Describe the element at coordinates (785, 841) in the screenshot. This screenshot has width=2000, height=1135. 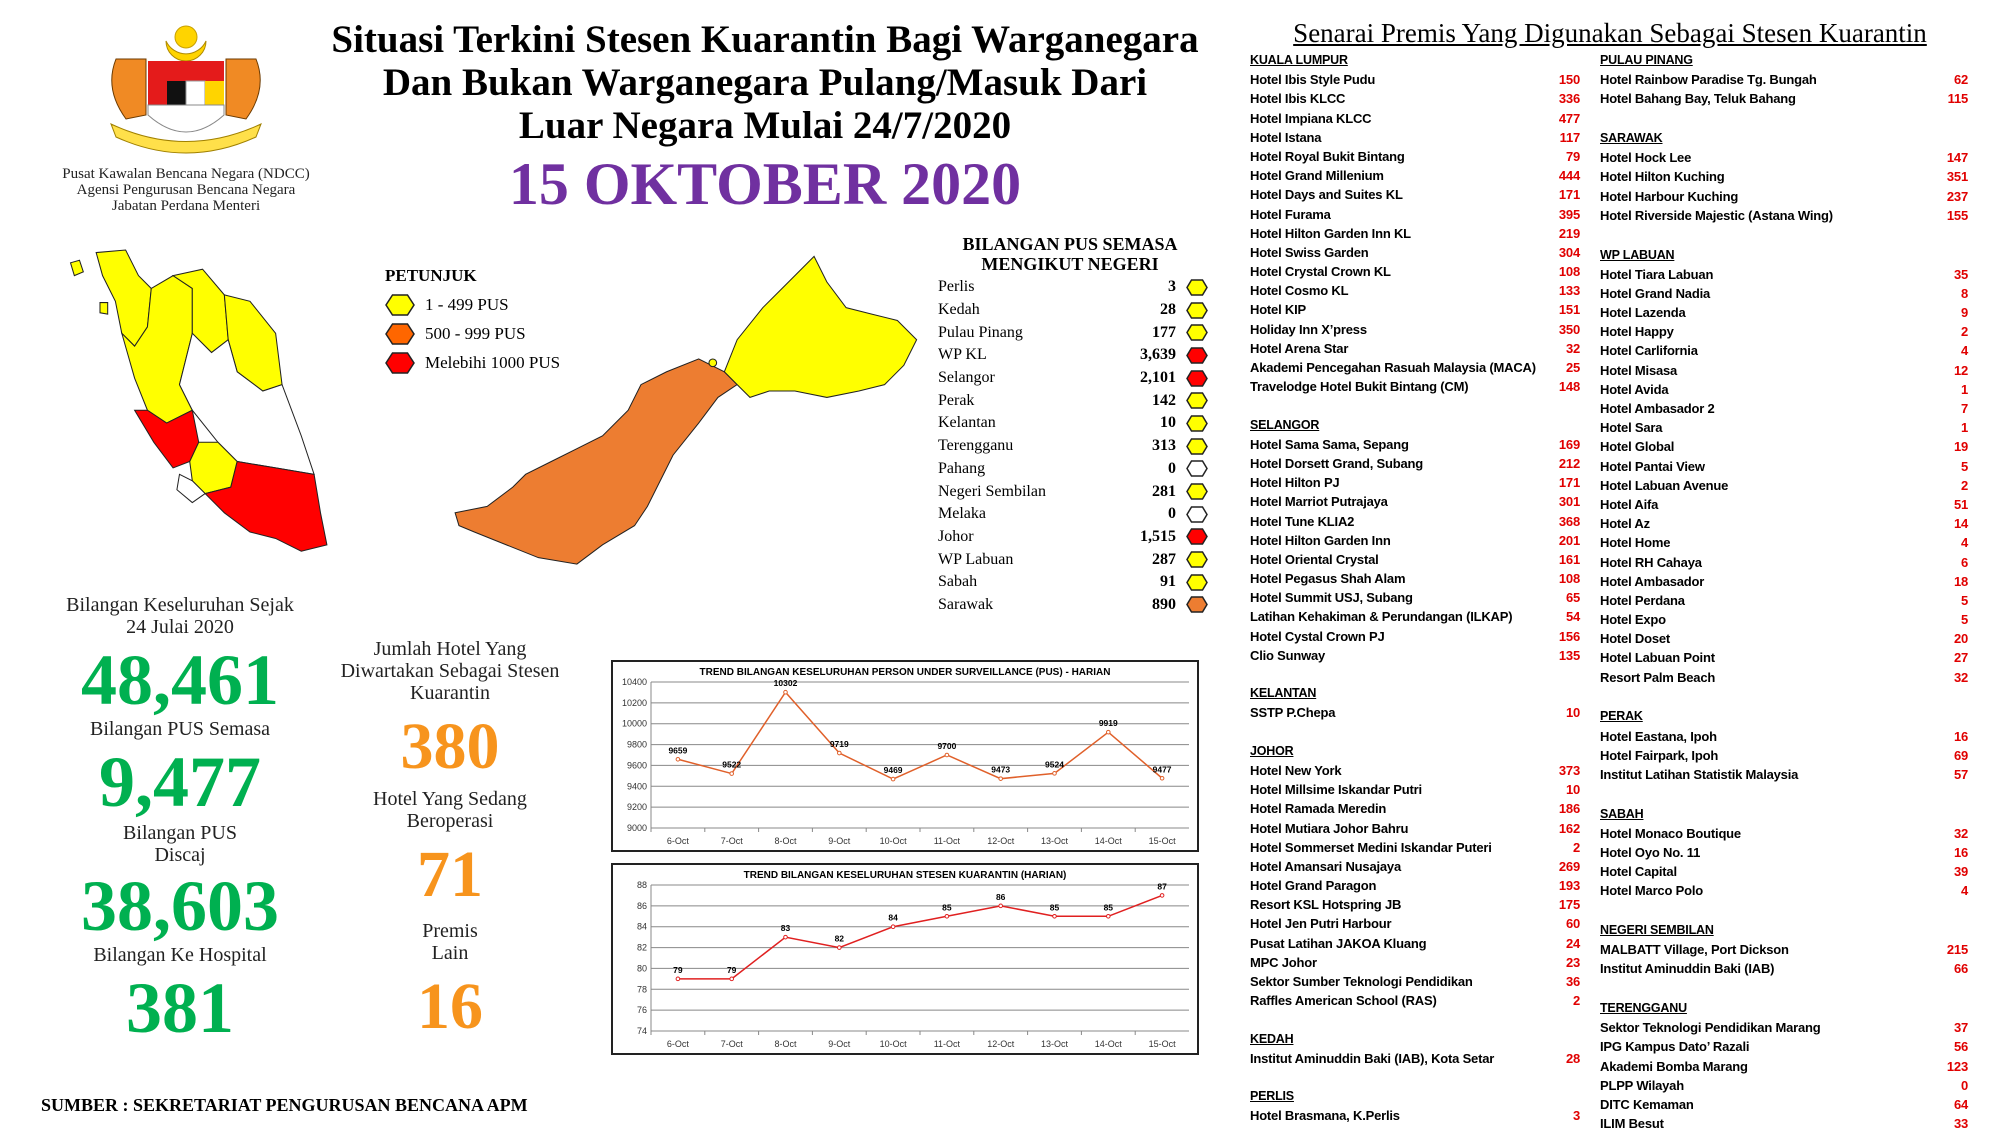
I see `x-tick-label: 8-Oct` at that location.